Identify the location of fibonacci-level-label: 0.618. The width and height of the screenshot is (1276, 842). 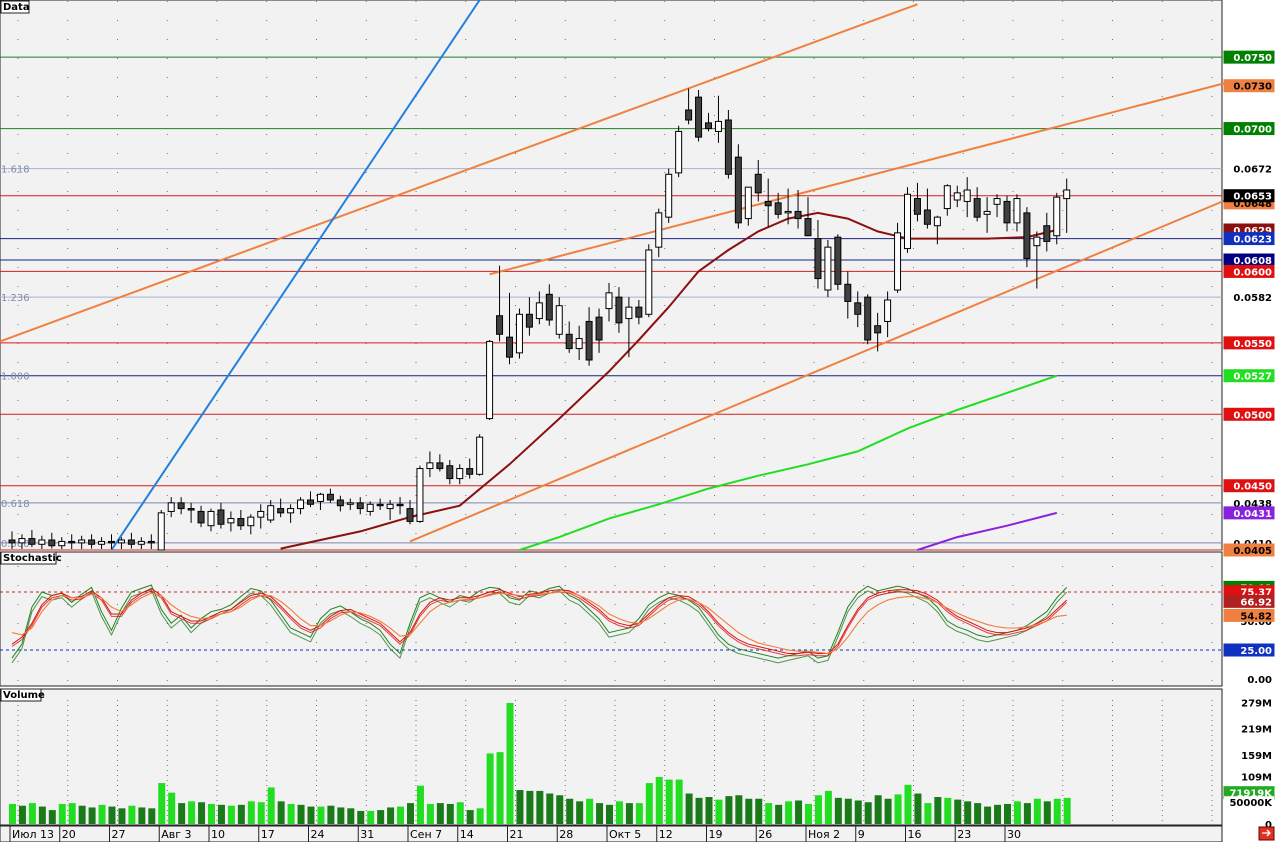
(15, 504).